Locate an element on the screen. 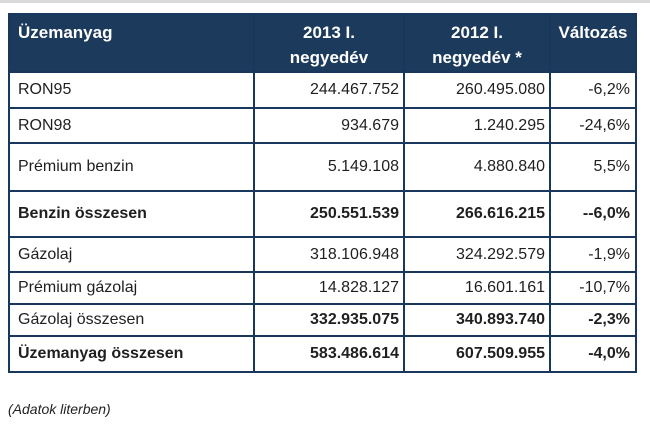 This screenshot has width=650, height=434. table-row-premium-benzin: Prémium benzin 5.149.108 4.880.840 5,5% is located at coordinates (322, 167).